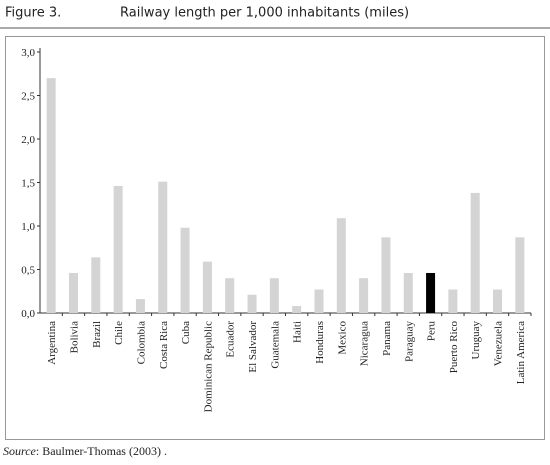 Image resolution: width=550 pixels, height=465 pixels. Describe the element at coordinates (342, 338) in the screenshot. I see `x-tick-label: Mexico` at that location.